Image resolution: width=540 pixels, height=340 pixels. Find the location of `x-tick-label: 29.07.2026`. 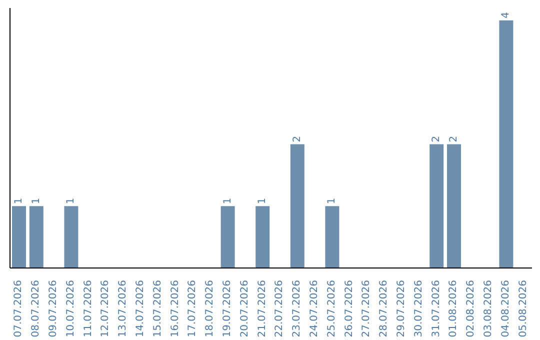

x-tick-label: 29.07.2026 is located at coordinates (401, 309).